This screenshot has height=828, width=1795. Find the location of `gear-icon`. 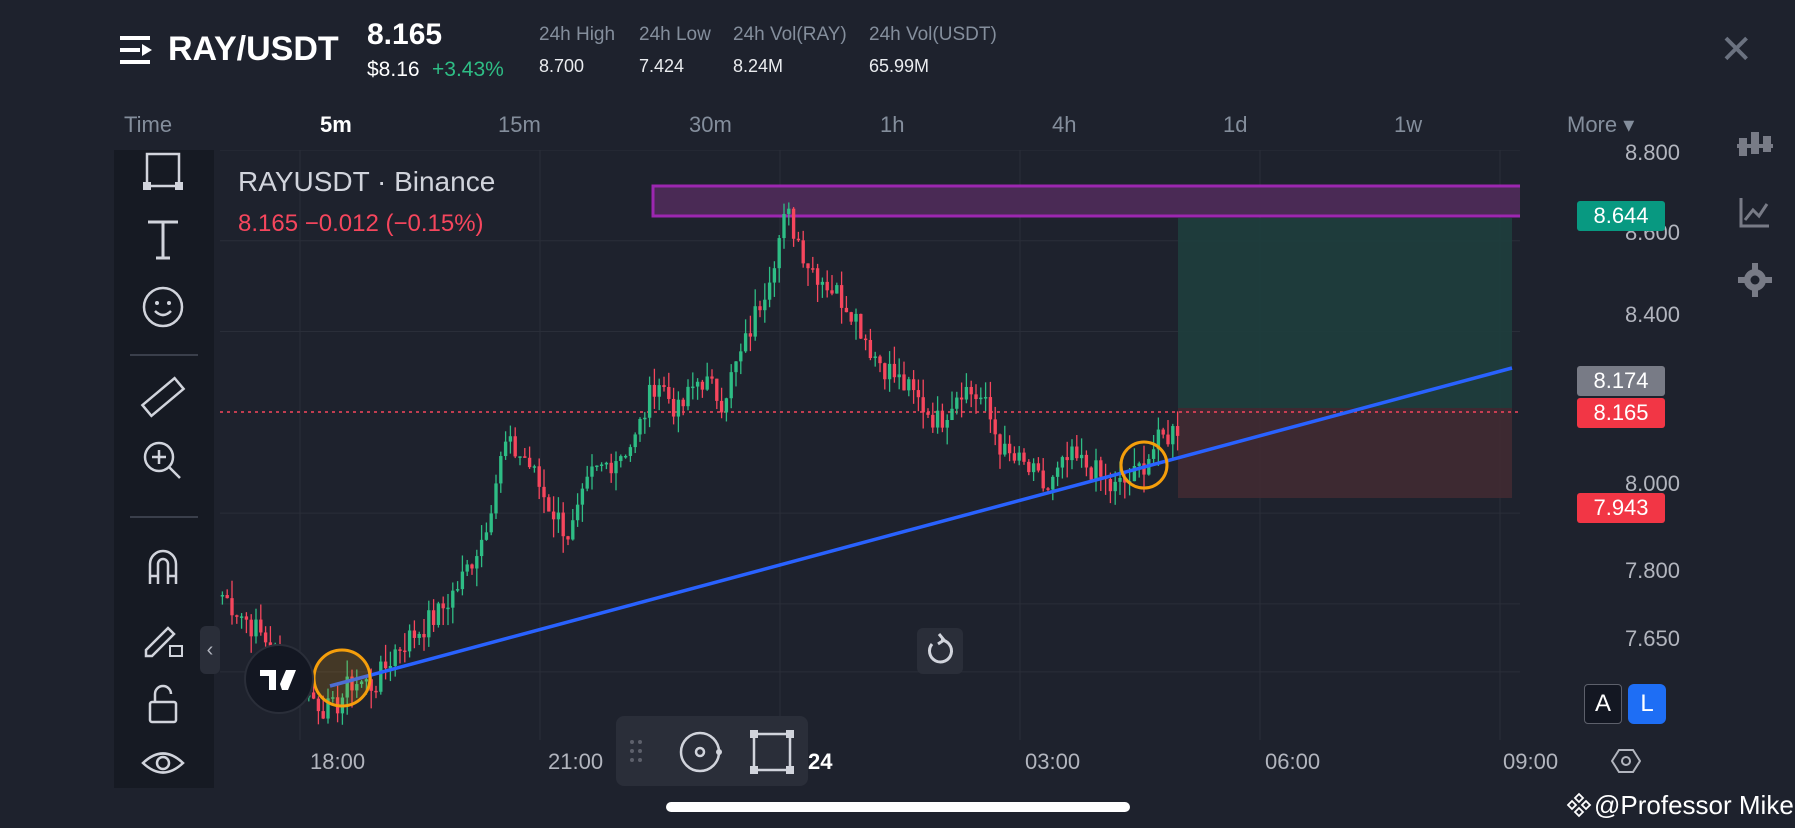

gear-icon is located at coordinates (1755, 280).